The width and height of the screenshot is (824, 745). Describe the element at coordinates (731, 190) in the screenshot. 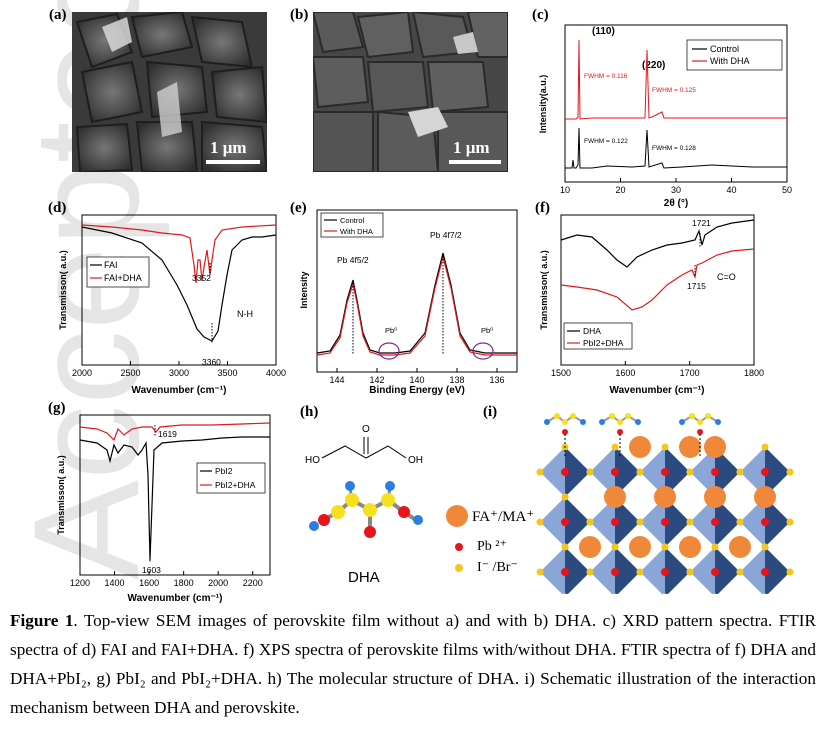

I see `xtick-label-c: 40` at that location.